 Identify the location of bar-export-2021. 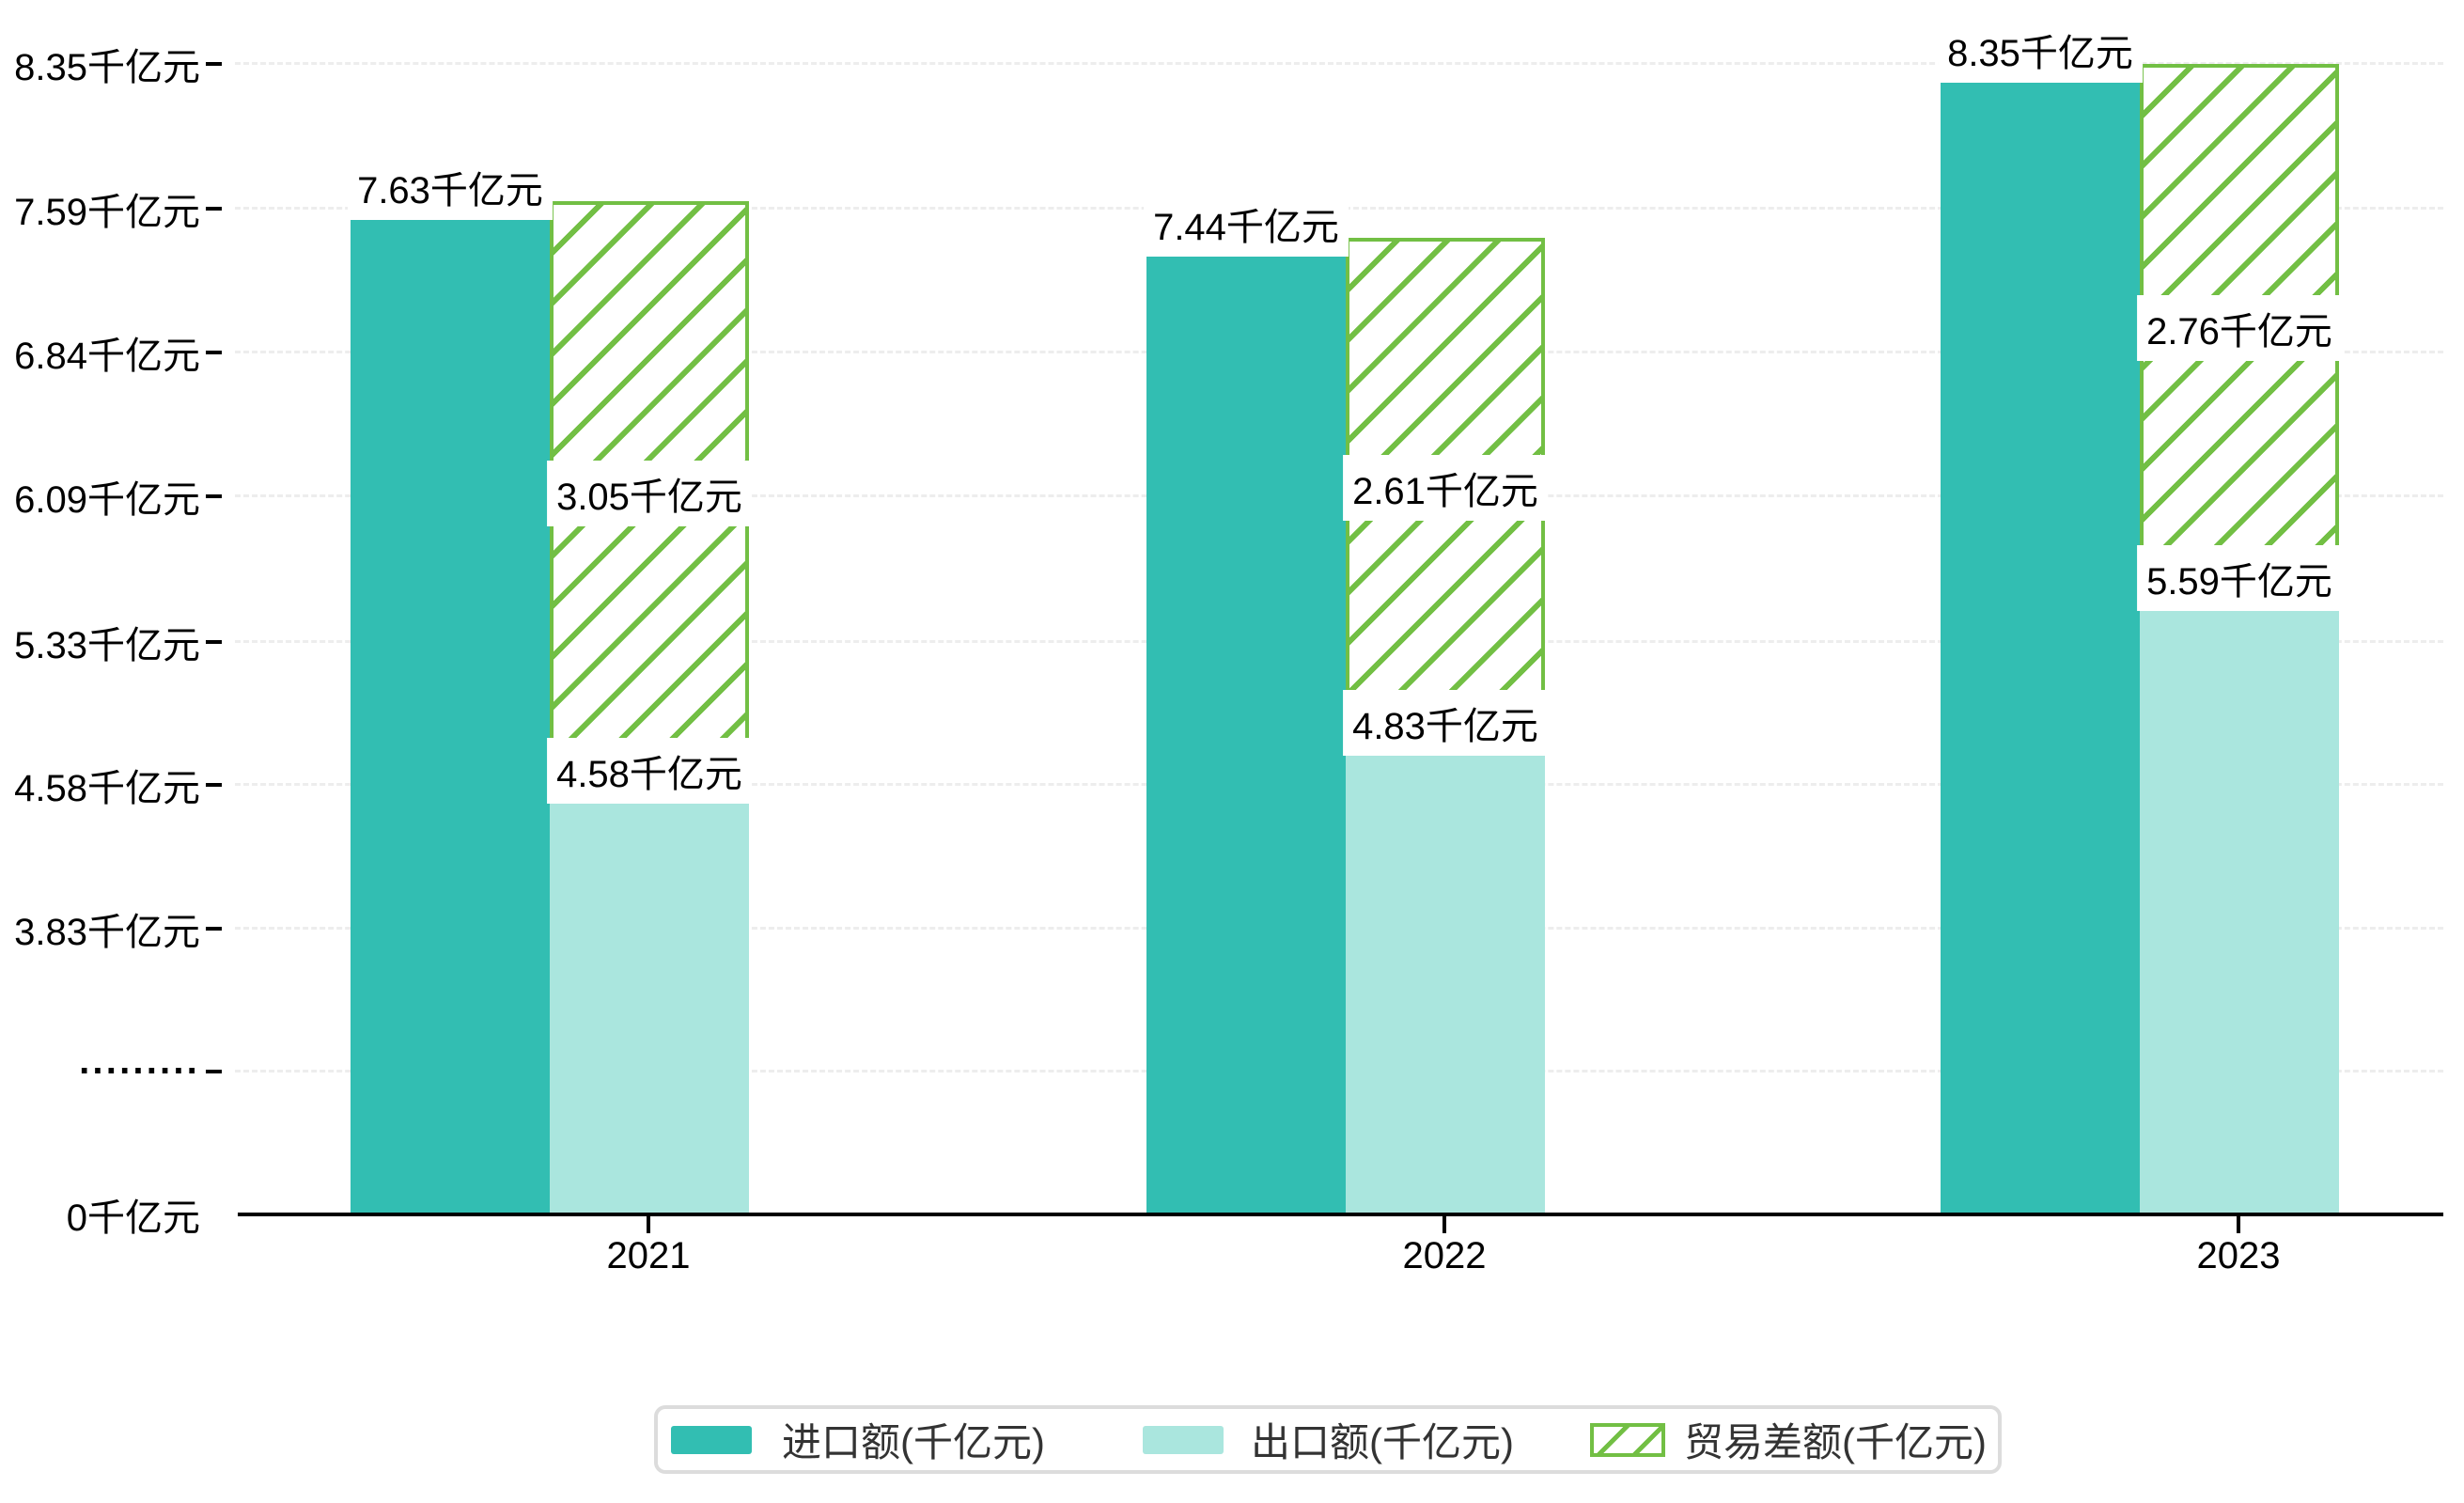
(649, 999).